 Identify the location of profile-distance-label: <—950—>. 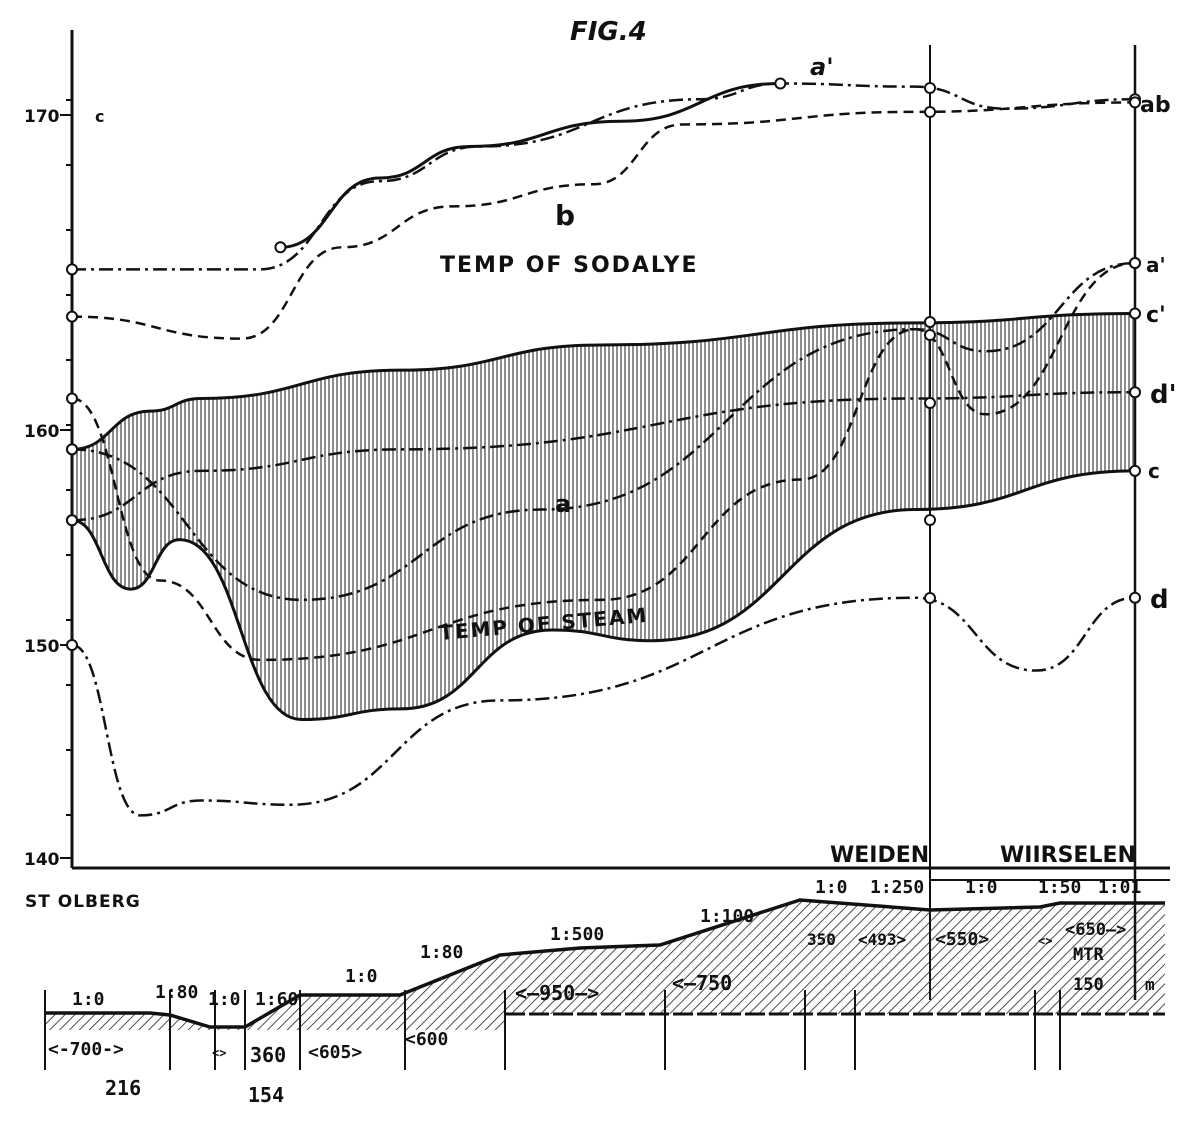
(557, 993).